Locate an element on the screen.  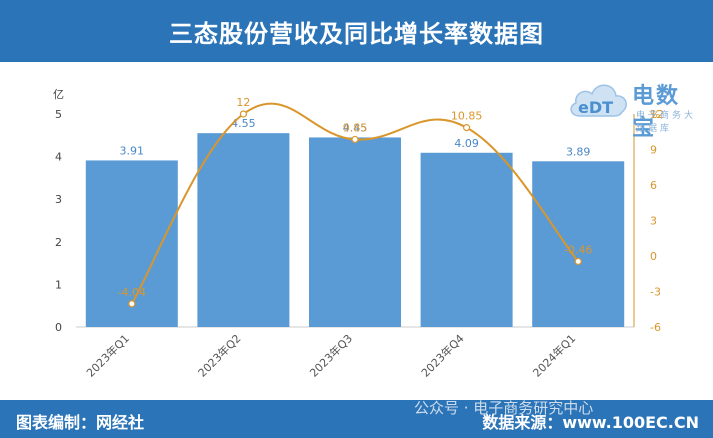
x-tick-label: 2023年Q2 is located at coordinates (219, 355).